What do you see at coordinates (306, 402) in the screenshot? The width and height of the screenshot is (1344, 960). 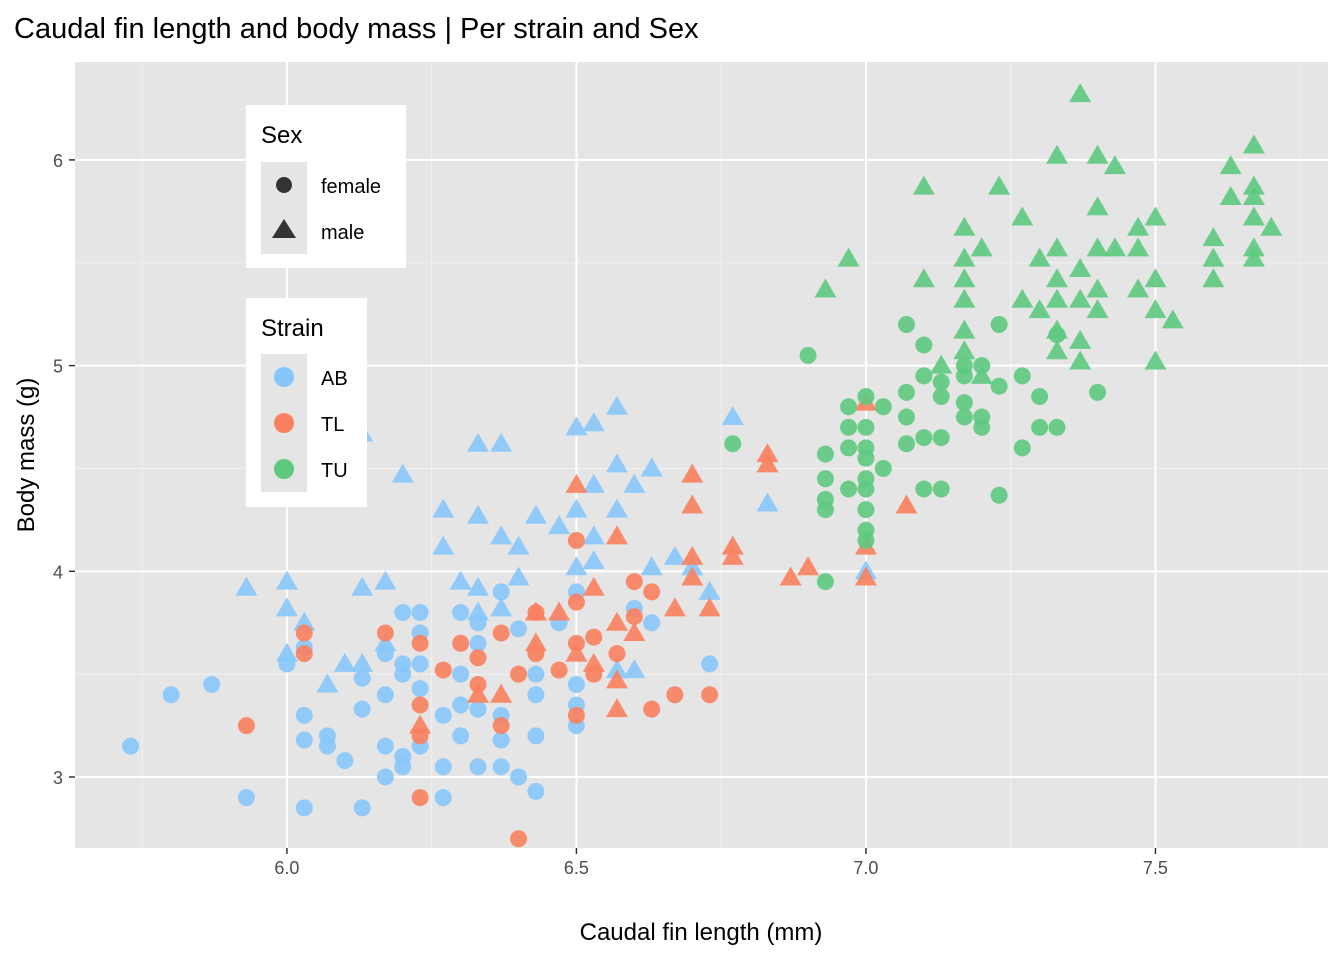 I see `legend-strain: Strain AB TL TU` at bounding box center [306, 402].